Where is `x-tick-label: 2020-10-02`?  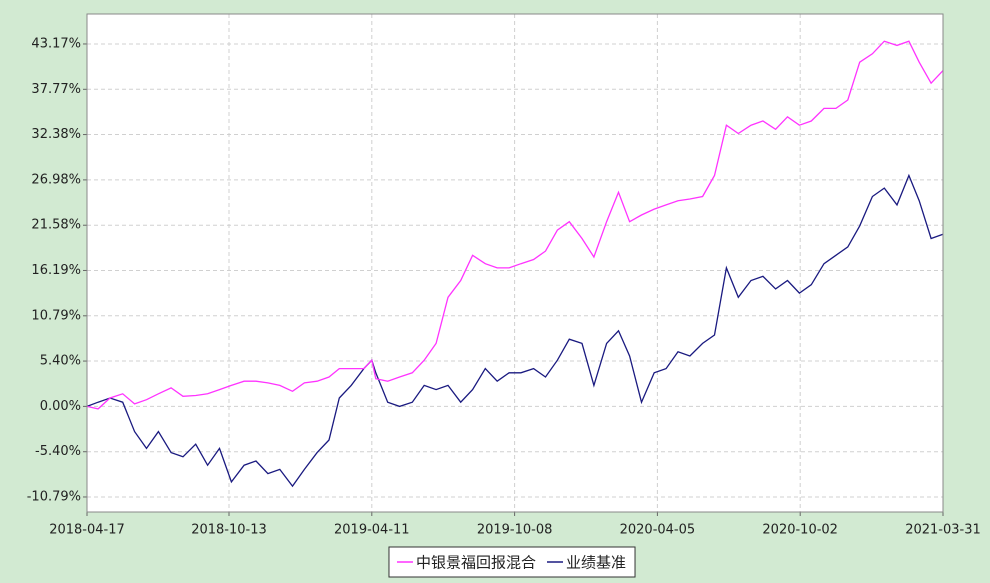 x-tick-label: 2020-10-02 is located at coordinates (800, 530).